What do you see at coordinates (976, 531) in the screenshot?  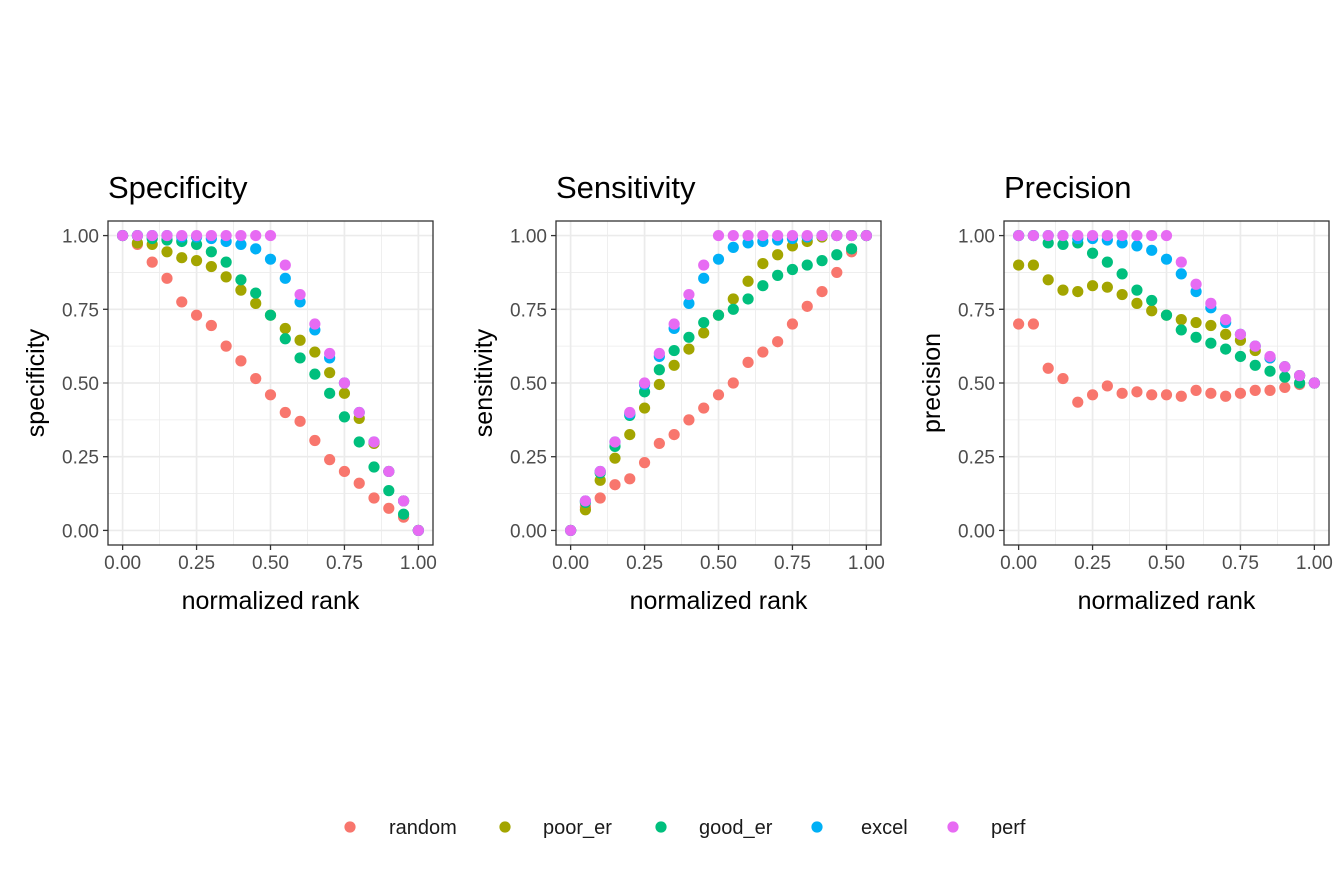 I see `y-tick-label: 0.00` at bounding box center [976, 531].